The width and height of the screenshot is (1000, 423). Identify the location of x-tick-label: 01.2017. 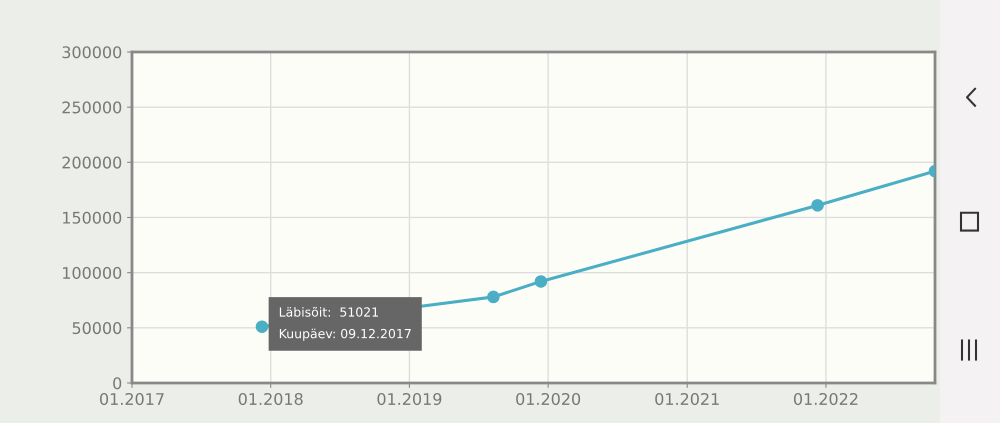
(132, 399).